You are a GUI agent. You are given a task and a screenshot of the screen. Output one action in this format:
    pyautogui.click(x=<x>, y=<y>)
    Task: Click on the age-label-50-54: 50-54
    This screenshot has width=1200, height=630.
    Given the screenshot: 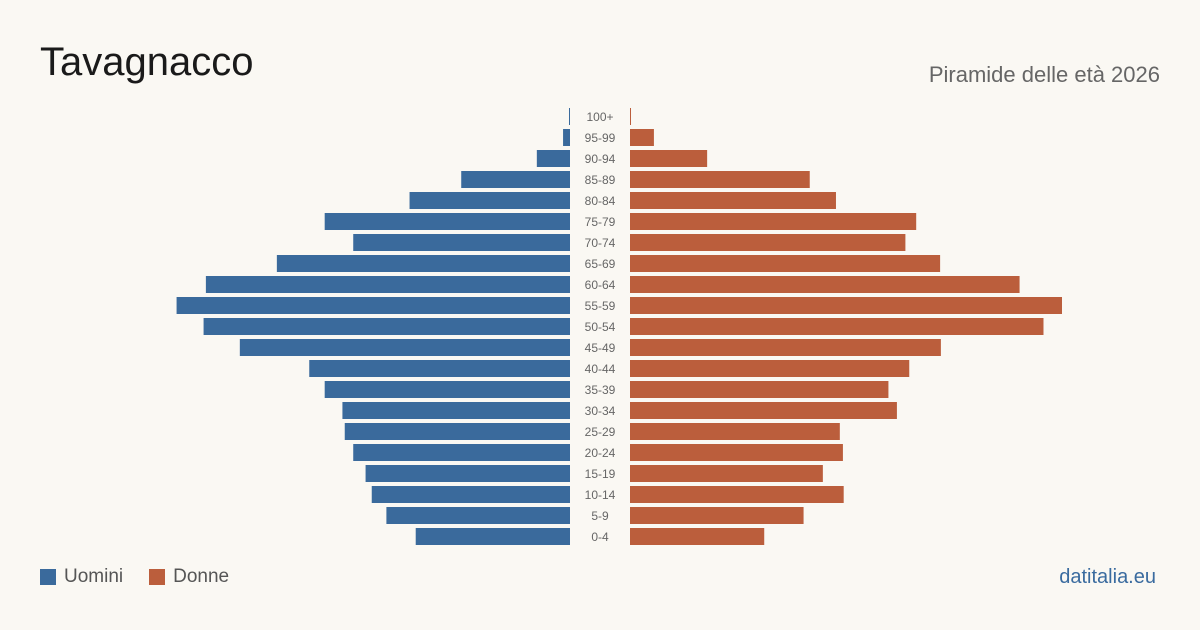 What is the action you would take?
    pyautogui.click(x=600, y=327)
    